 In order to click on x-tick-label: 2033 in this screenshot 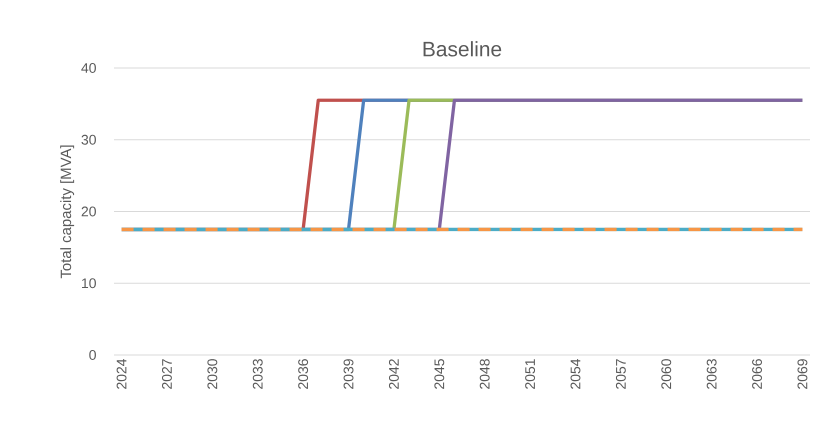, I will do `click(257, 374)`.